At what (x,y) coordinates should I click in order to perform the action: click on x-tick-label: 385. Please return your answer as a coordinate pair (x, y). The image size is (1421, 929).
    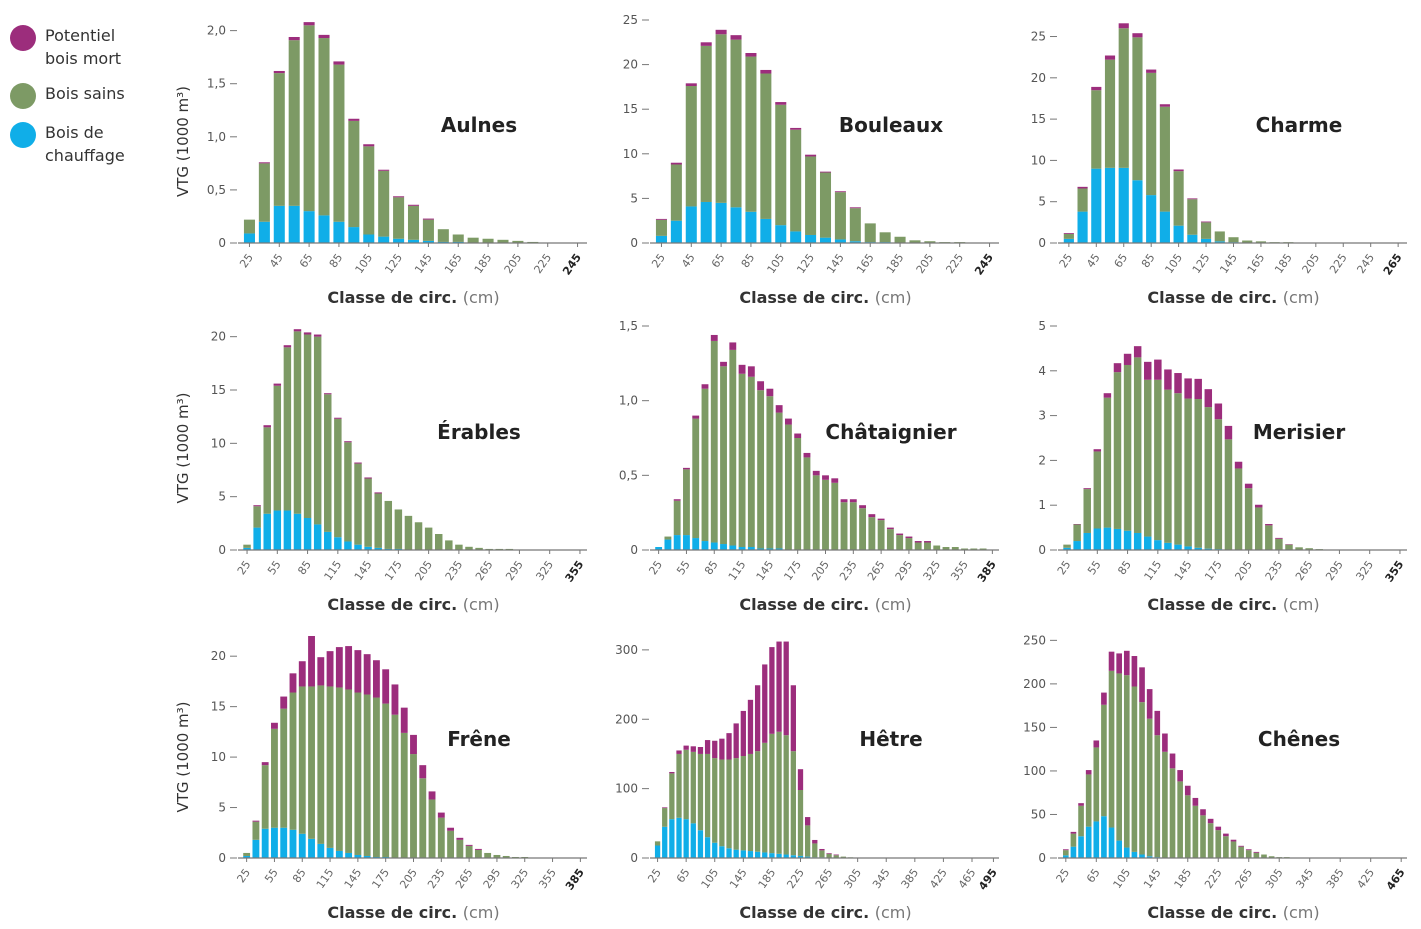
    Looking at the image, I should click on (575, 879).